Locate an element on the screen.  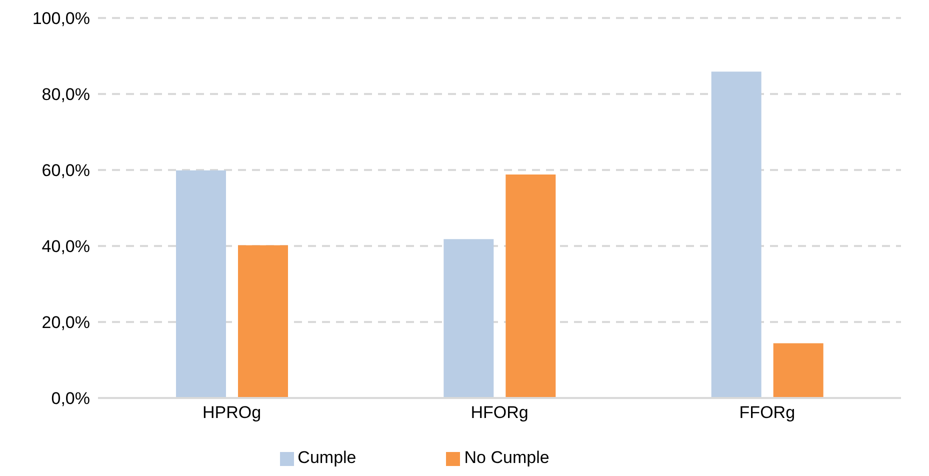
y-tick-label: 80,0% is located at coordinates (66, 94).